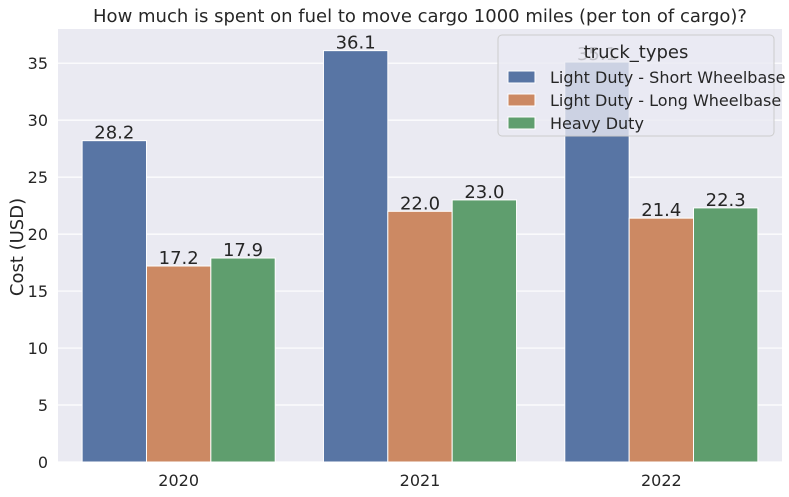 The image size is (789, 497). What do you see at coordinates (661, 480) in the screenshot?
I see `x-tick-label: 2022` at bounding box center [661, 480].